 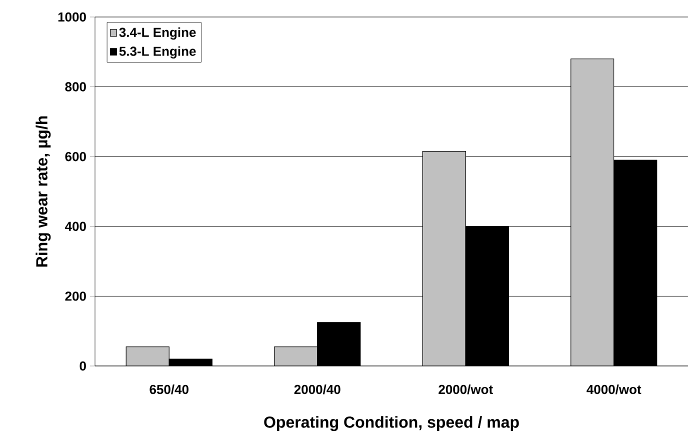 What do you see at coordinates (157, 33) in the screenshot?
I see `legend-label: 3.4-L Engine` at bounding box center [157, 33].